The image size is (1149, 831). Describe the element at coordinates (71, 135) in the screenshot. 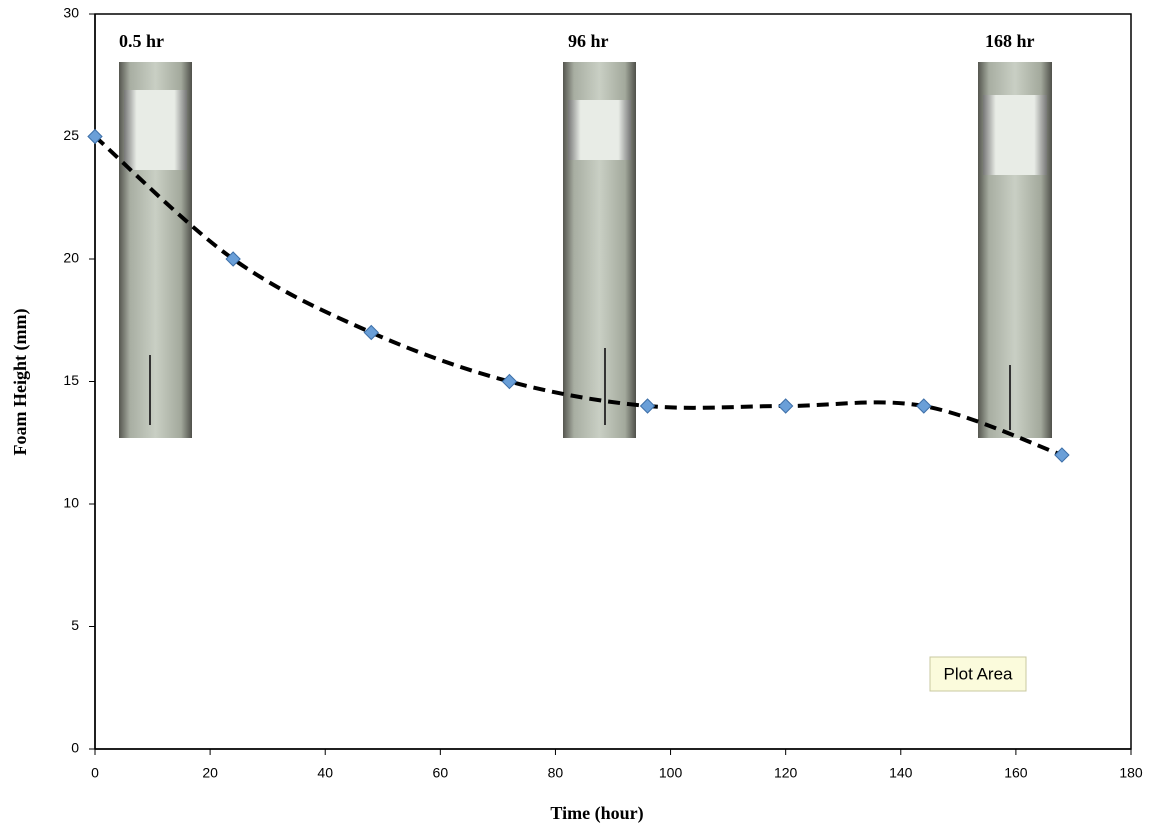

I see `y-tick-label: 25` at that location.